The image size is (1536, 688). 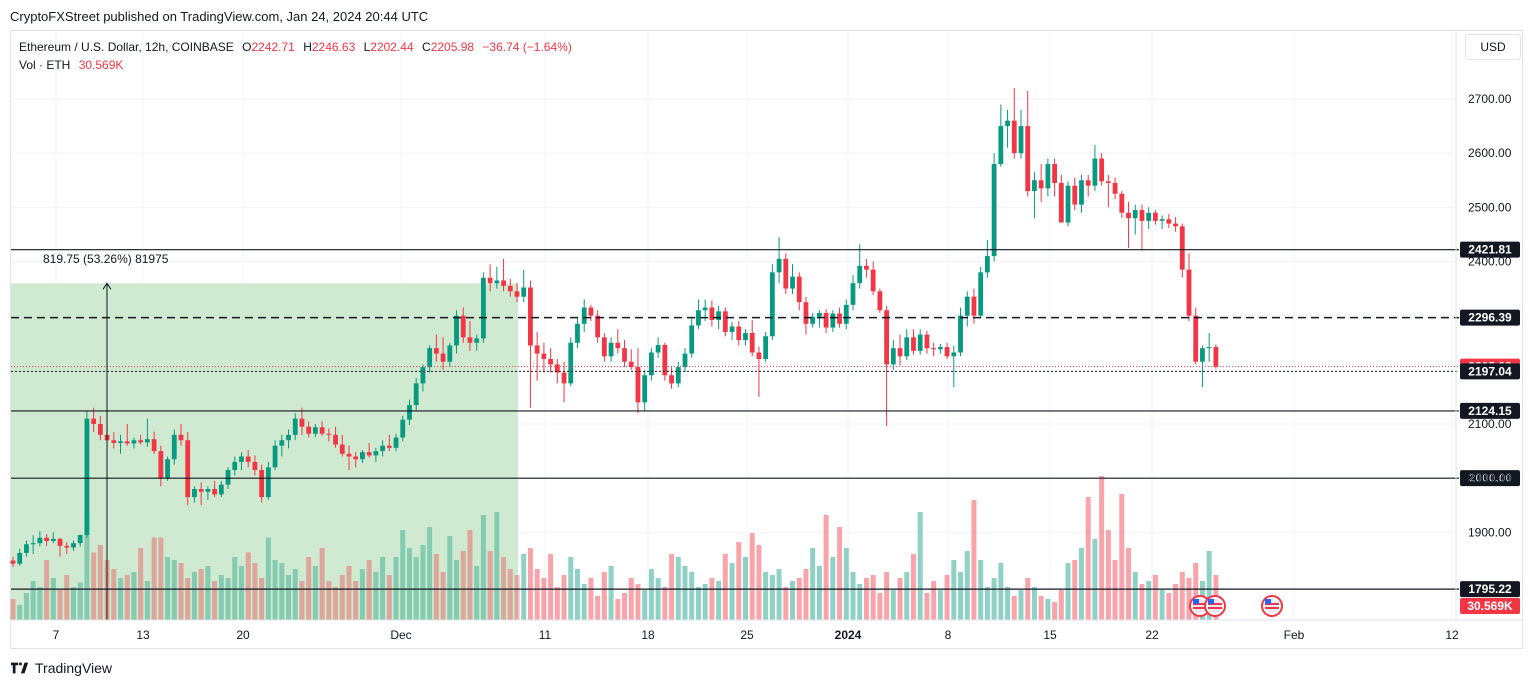 I want to click on footer-brand: TradingView, so click(x=61, y=668).